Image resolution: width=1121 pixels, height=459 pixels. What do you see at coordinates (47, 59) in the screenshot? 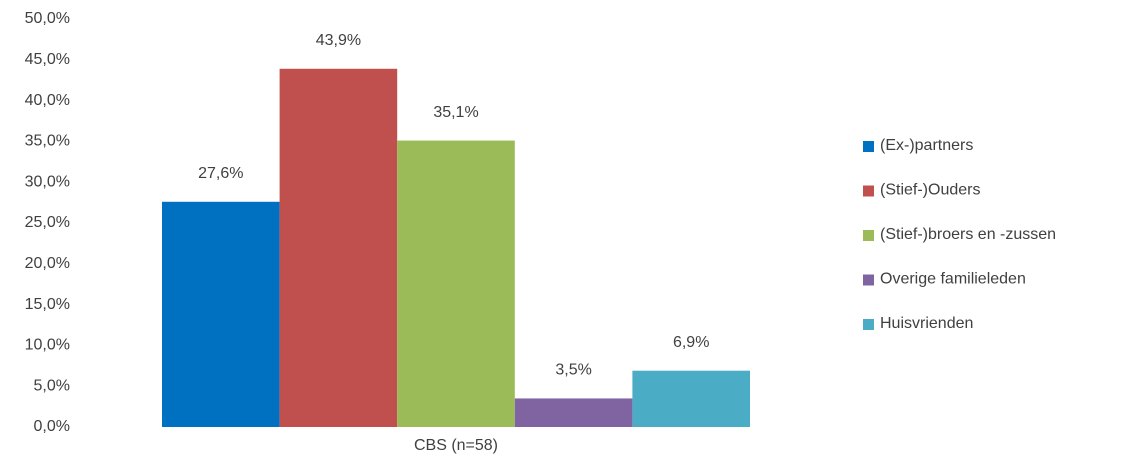
I see `y-tick-label: 45,0%` at bounding box center [47, 59].